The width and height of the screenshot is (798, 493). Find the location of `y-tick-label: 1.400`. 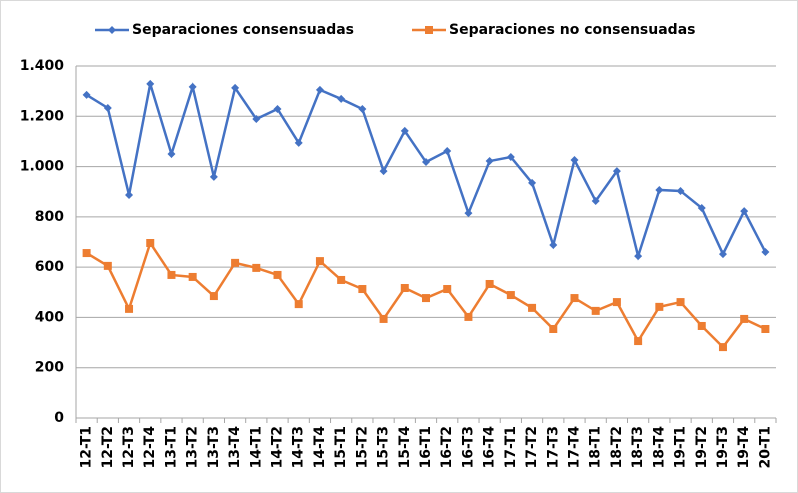

y-tick-label: 1.400 is located at coordinates (42, 66).